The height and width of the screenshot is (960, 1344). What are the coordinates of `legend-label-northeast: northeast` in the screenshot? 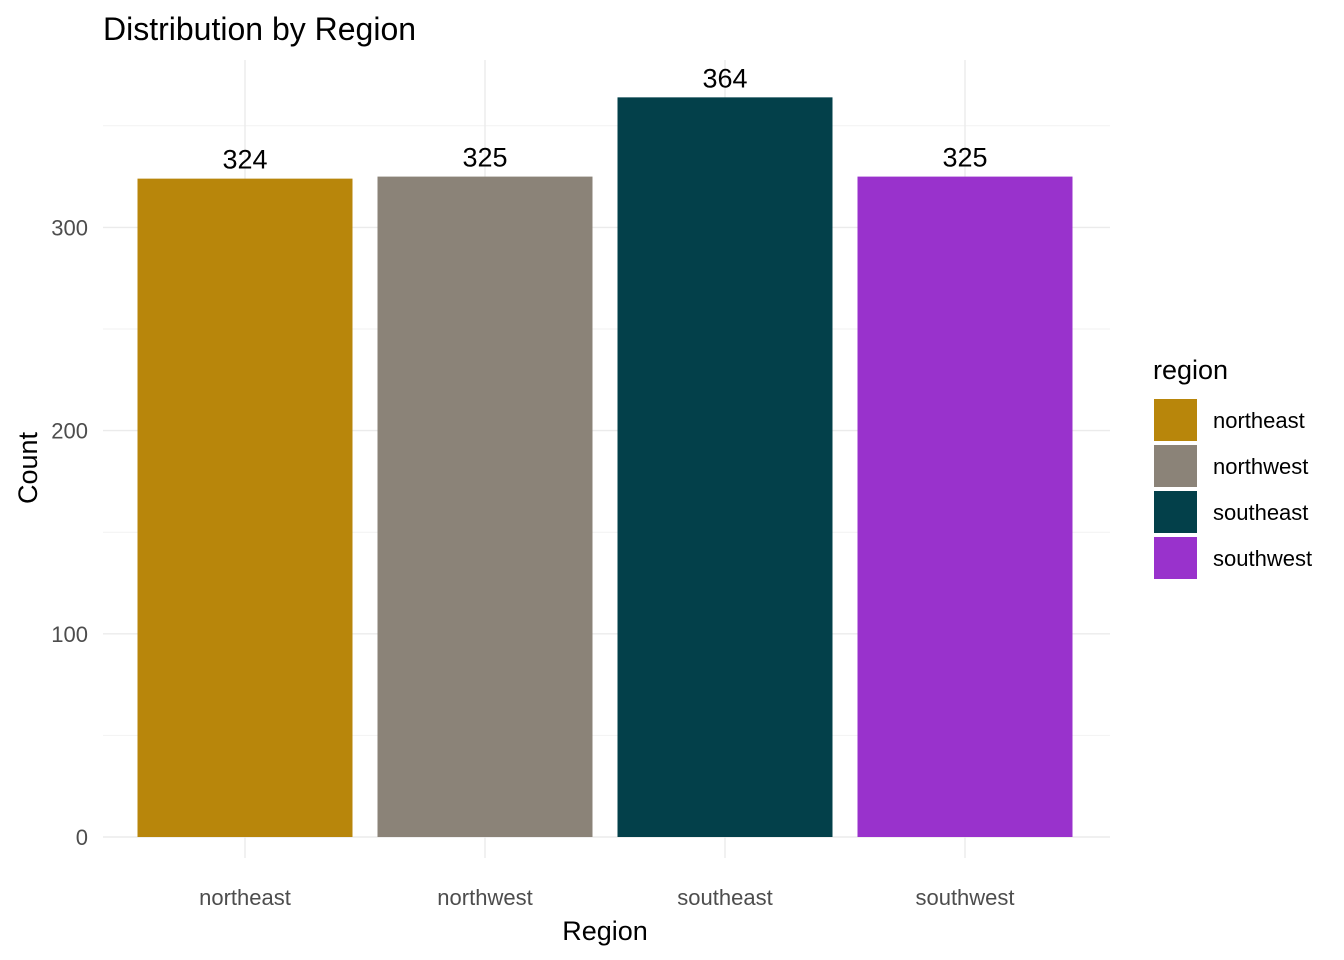 It's located at (1259, 420).